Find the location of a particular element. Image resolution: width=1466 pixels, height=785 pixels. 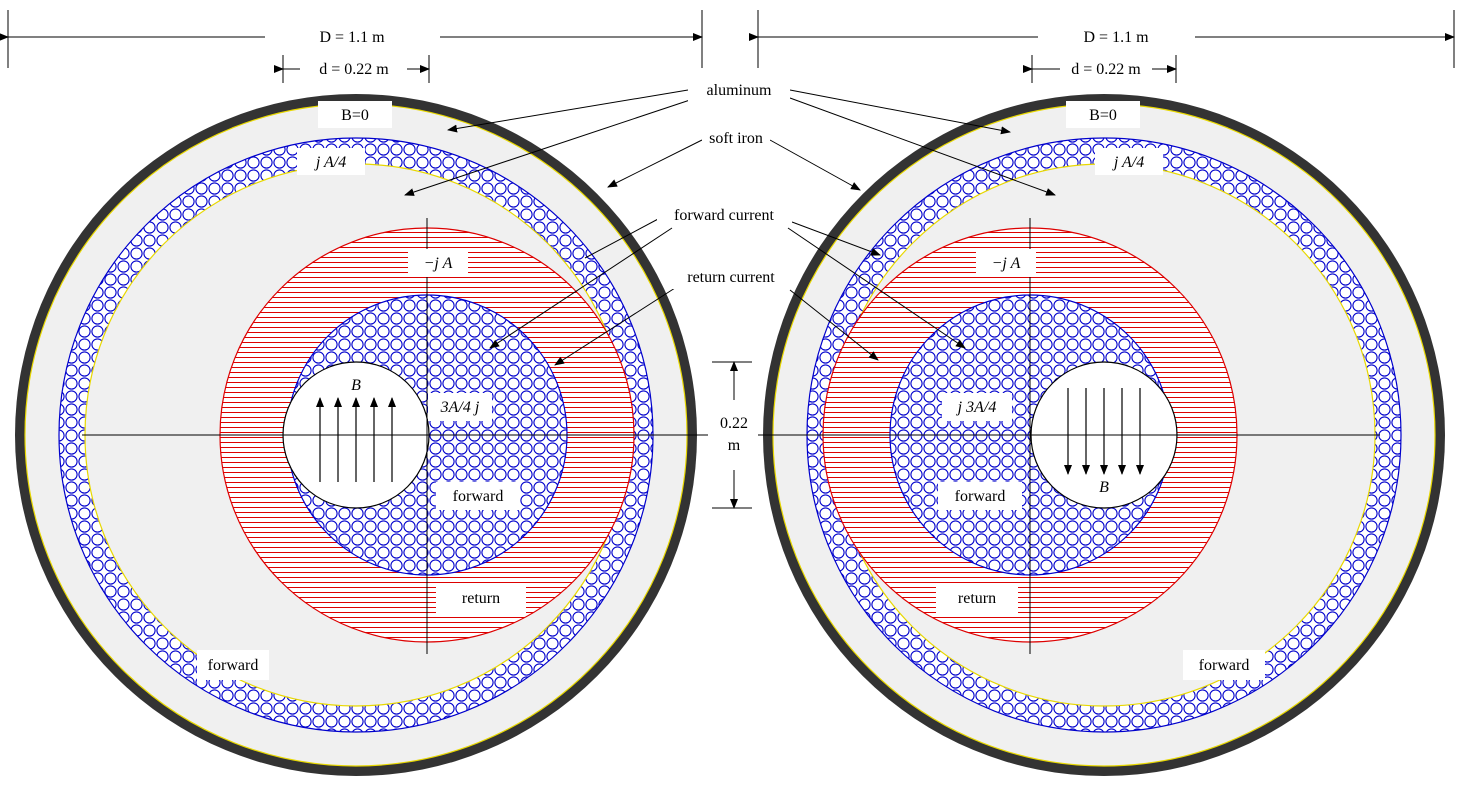

right-b-zero-label: B=0 is located at coordinates (1103, 115).